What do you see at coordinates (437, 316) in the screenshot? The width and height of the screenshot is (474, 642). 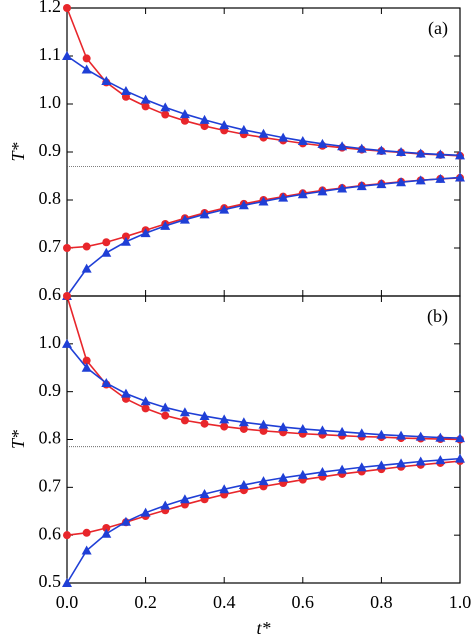 I see `panel-label: (b)` at bounding box center [437, 316].